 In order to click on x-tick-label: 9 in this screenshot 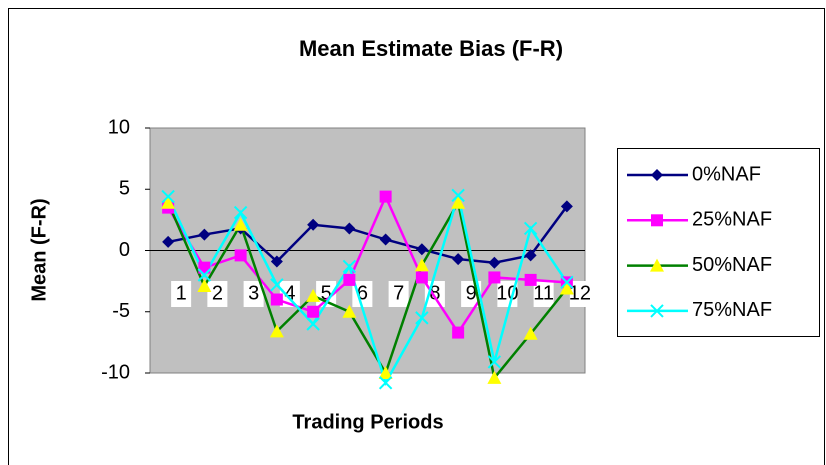, I will do `click(471, 293)`.